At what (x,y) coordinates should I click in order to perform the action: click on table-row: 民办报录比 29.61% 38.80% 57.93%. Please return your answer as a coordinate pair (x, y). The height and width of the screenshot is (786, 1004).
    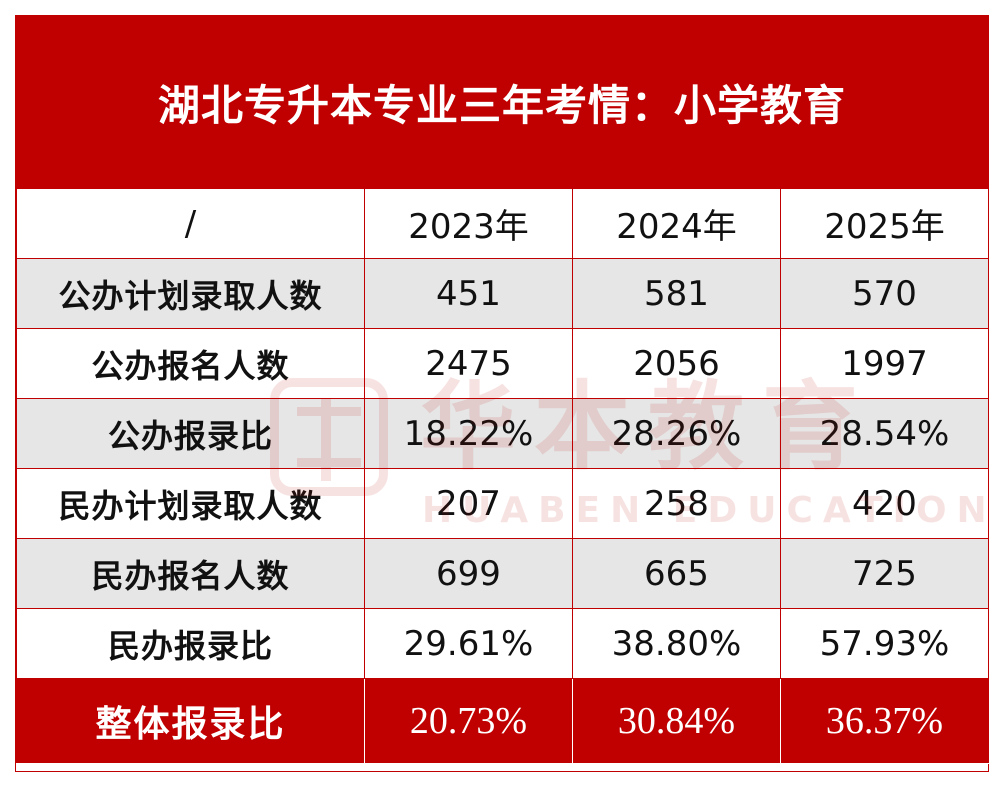
    Looking at the image, I should click on (502, 643).